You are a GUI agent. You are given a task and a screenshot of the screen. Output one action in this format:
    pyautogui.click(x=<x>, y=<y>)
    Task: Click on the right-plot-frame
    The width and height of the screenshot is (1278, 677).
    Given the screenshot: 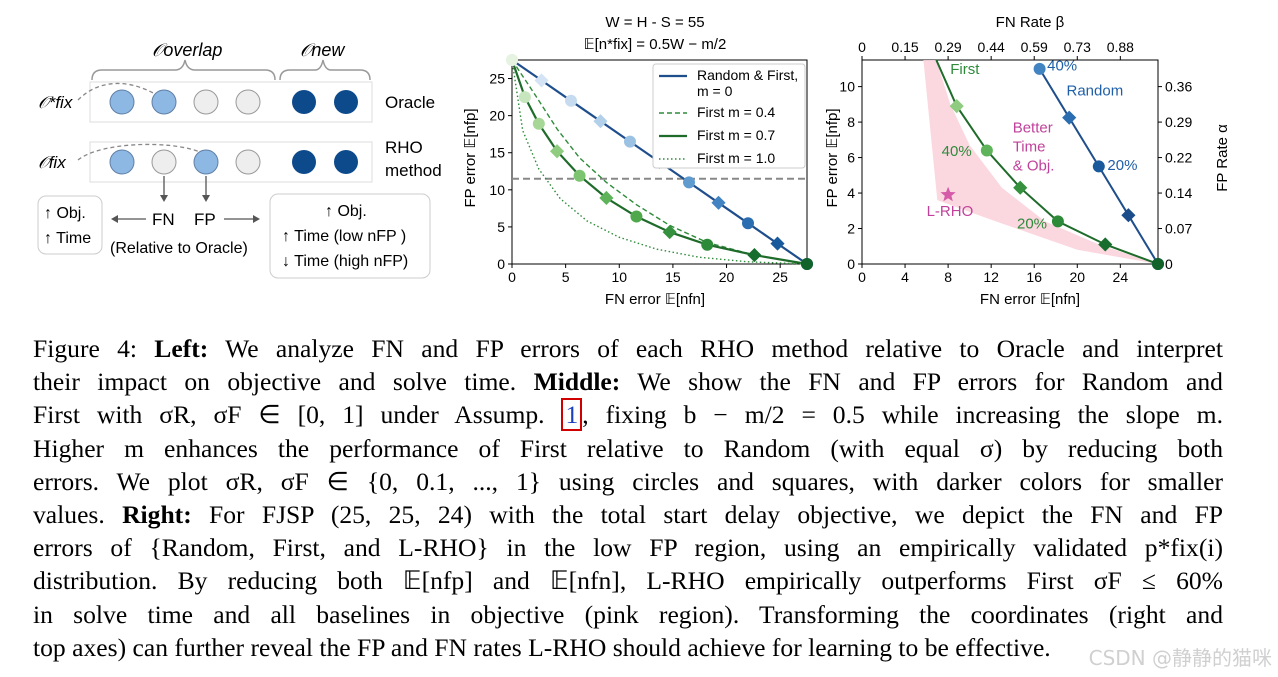 What is the action you would take?
    pyautogui.click(x=1010, y=162)
    